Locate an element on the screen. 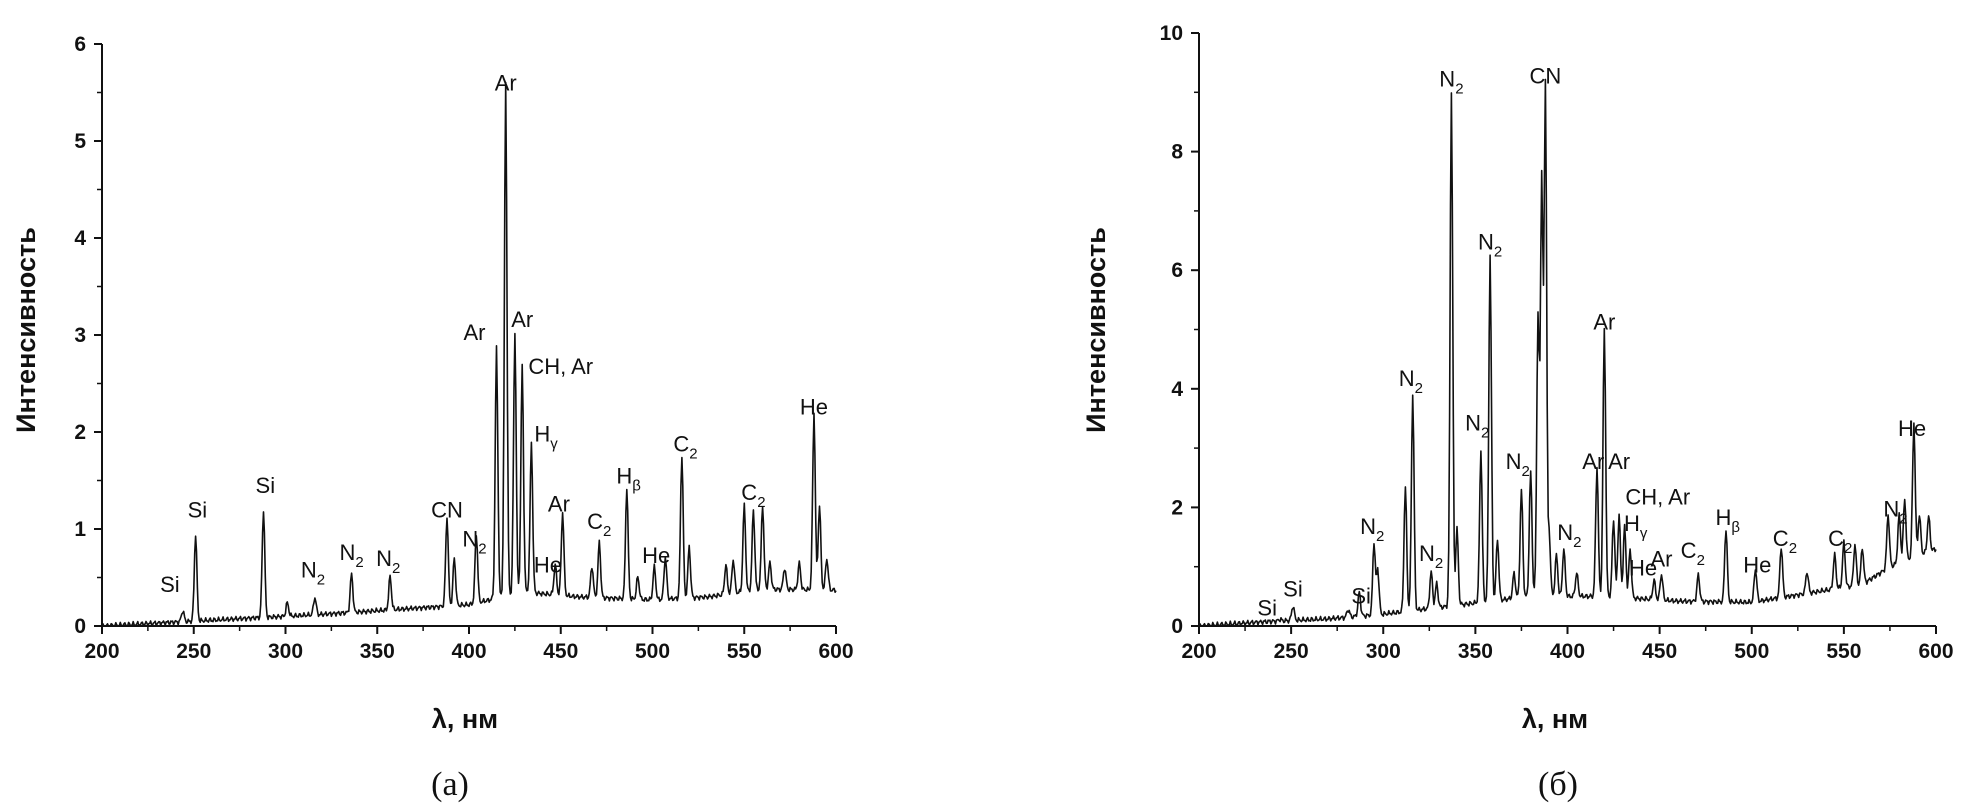 This screenshot has height=807, width=1977. y-tick-label: 10 is located at coordinates (1171, 33).